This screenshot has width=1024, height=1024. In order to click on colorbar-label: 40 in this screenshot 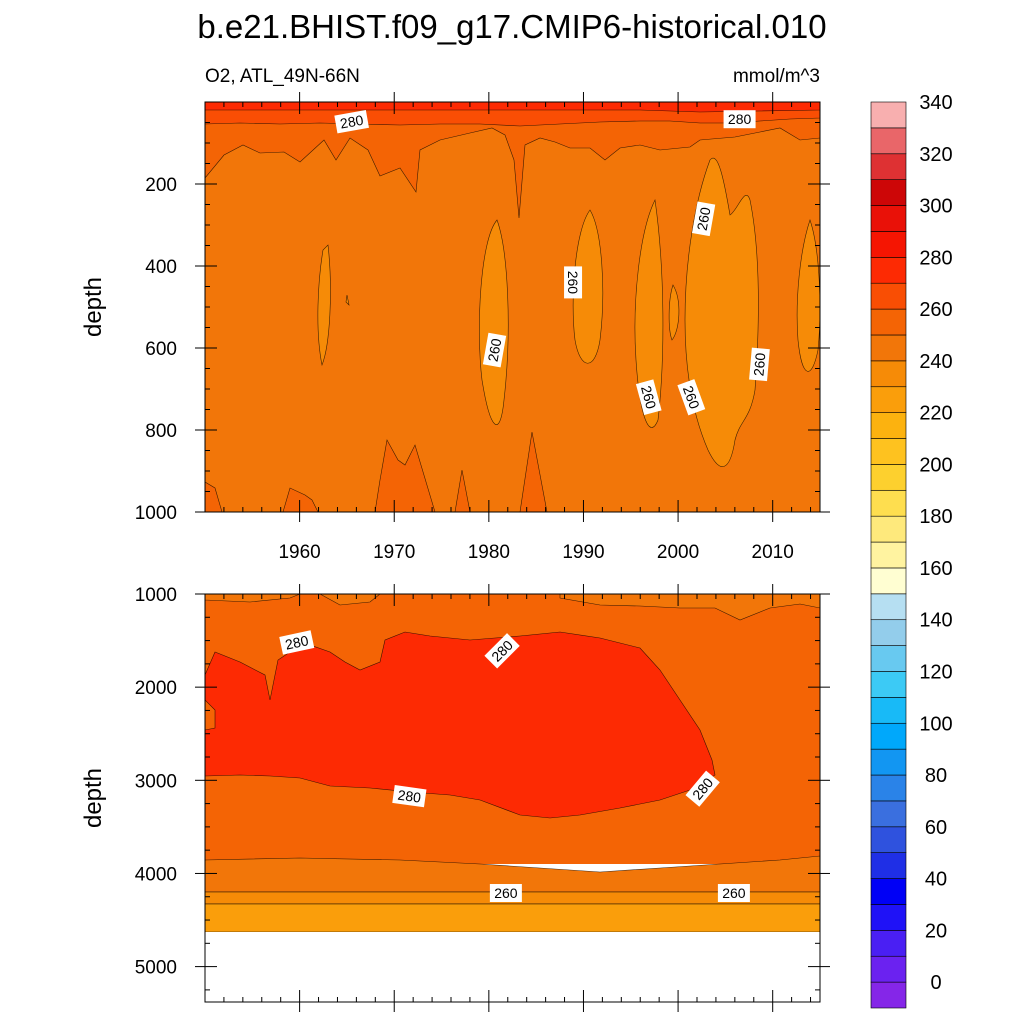, I will do `click(936, 880)`.